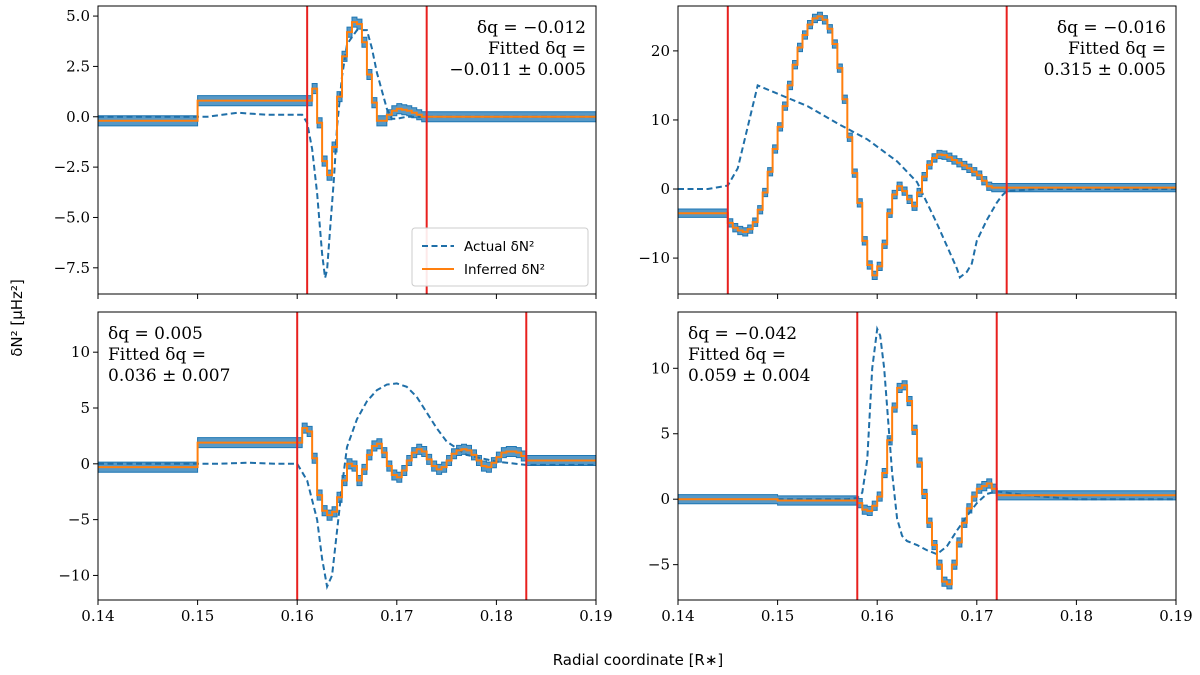  I want to click on plot-area, so click(347, 486).